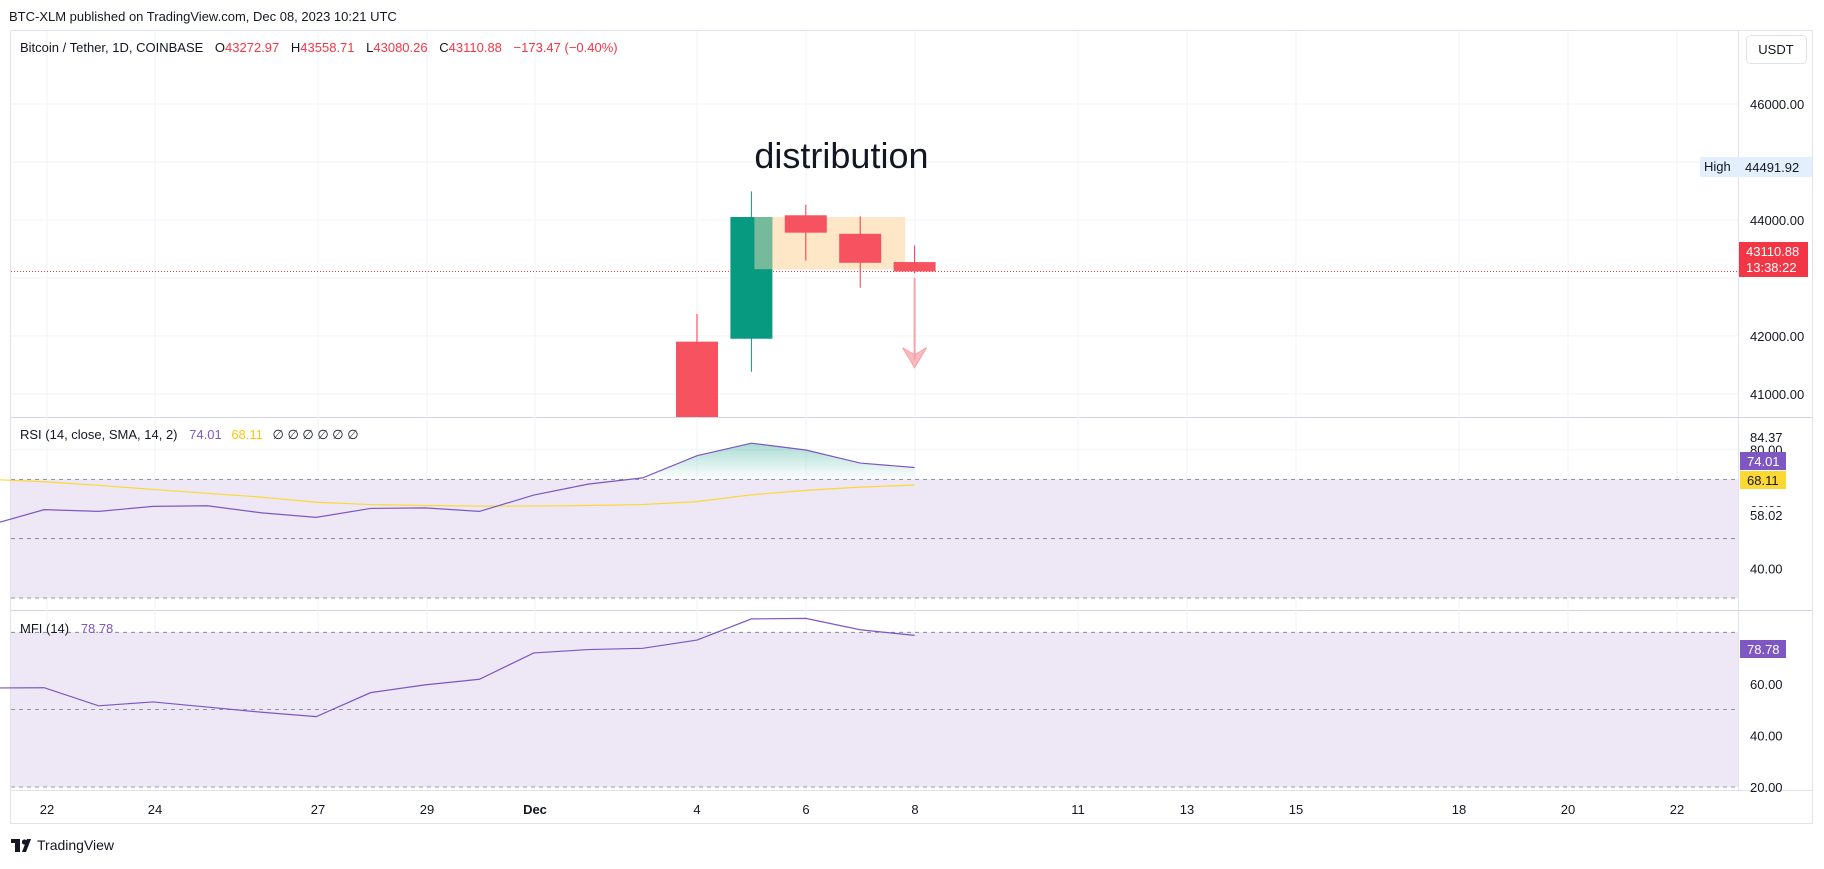 This screenshot has height=869, width=1824. I want to click on rsi-value-tag: 74.01, so click(1763, 461).